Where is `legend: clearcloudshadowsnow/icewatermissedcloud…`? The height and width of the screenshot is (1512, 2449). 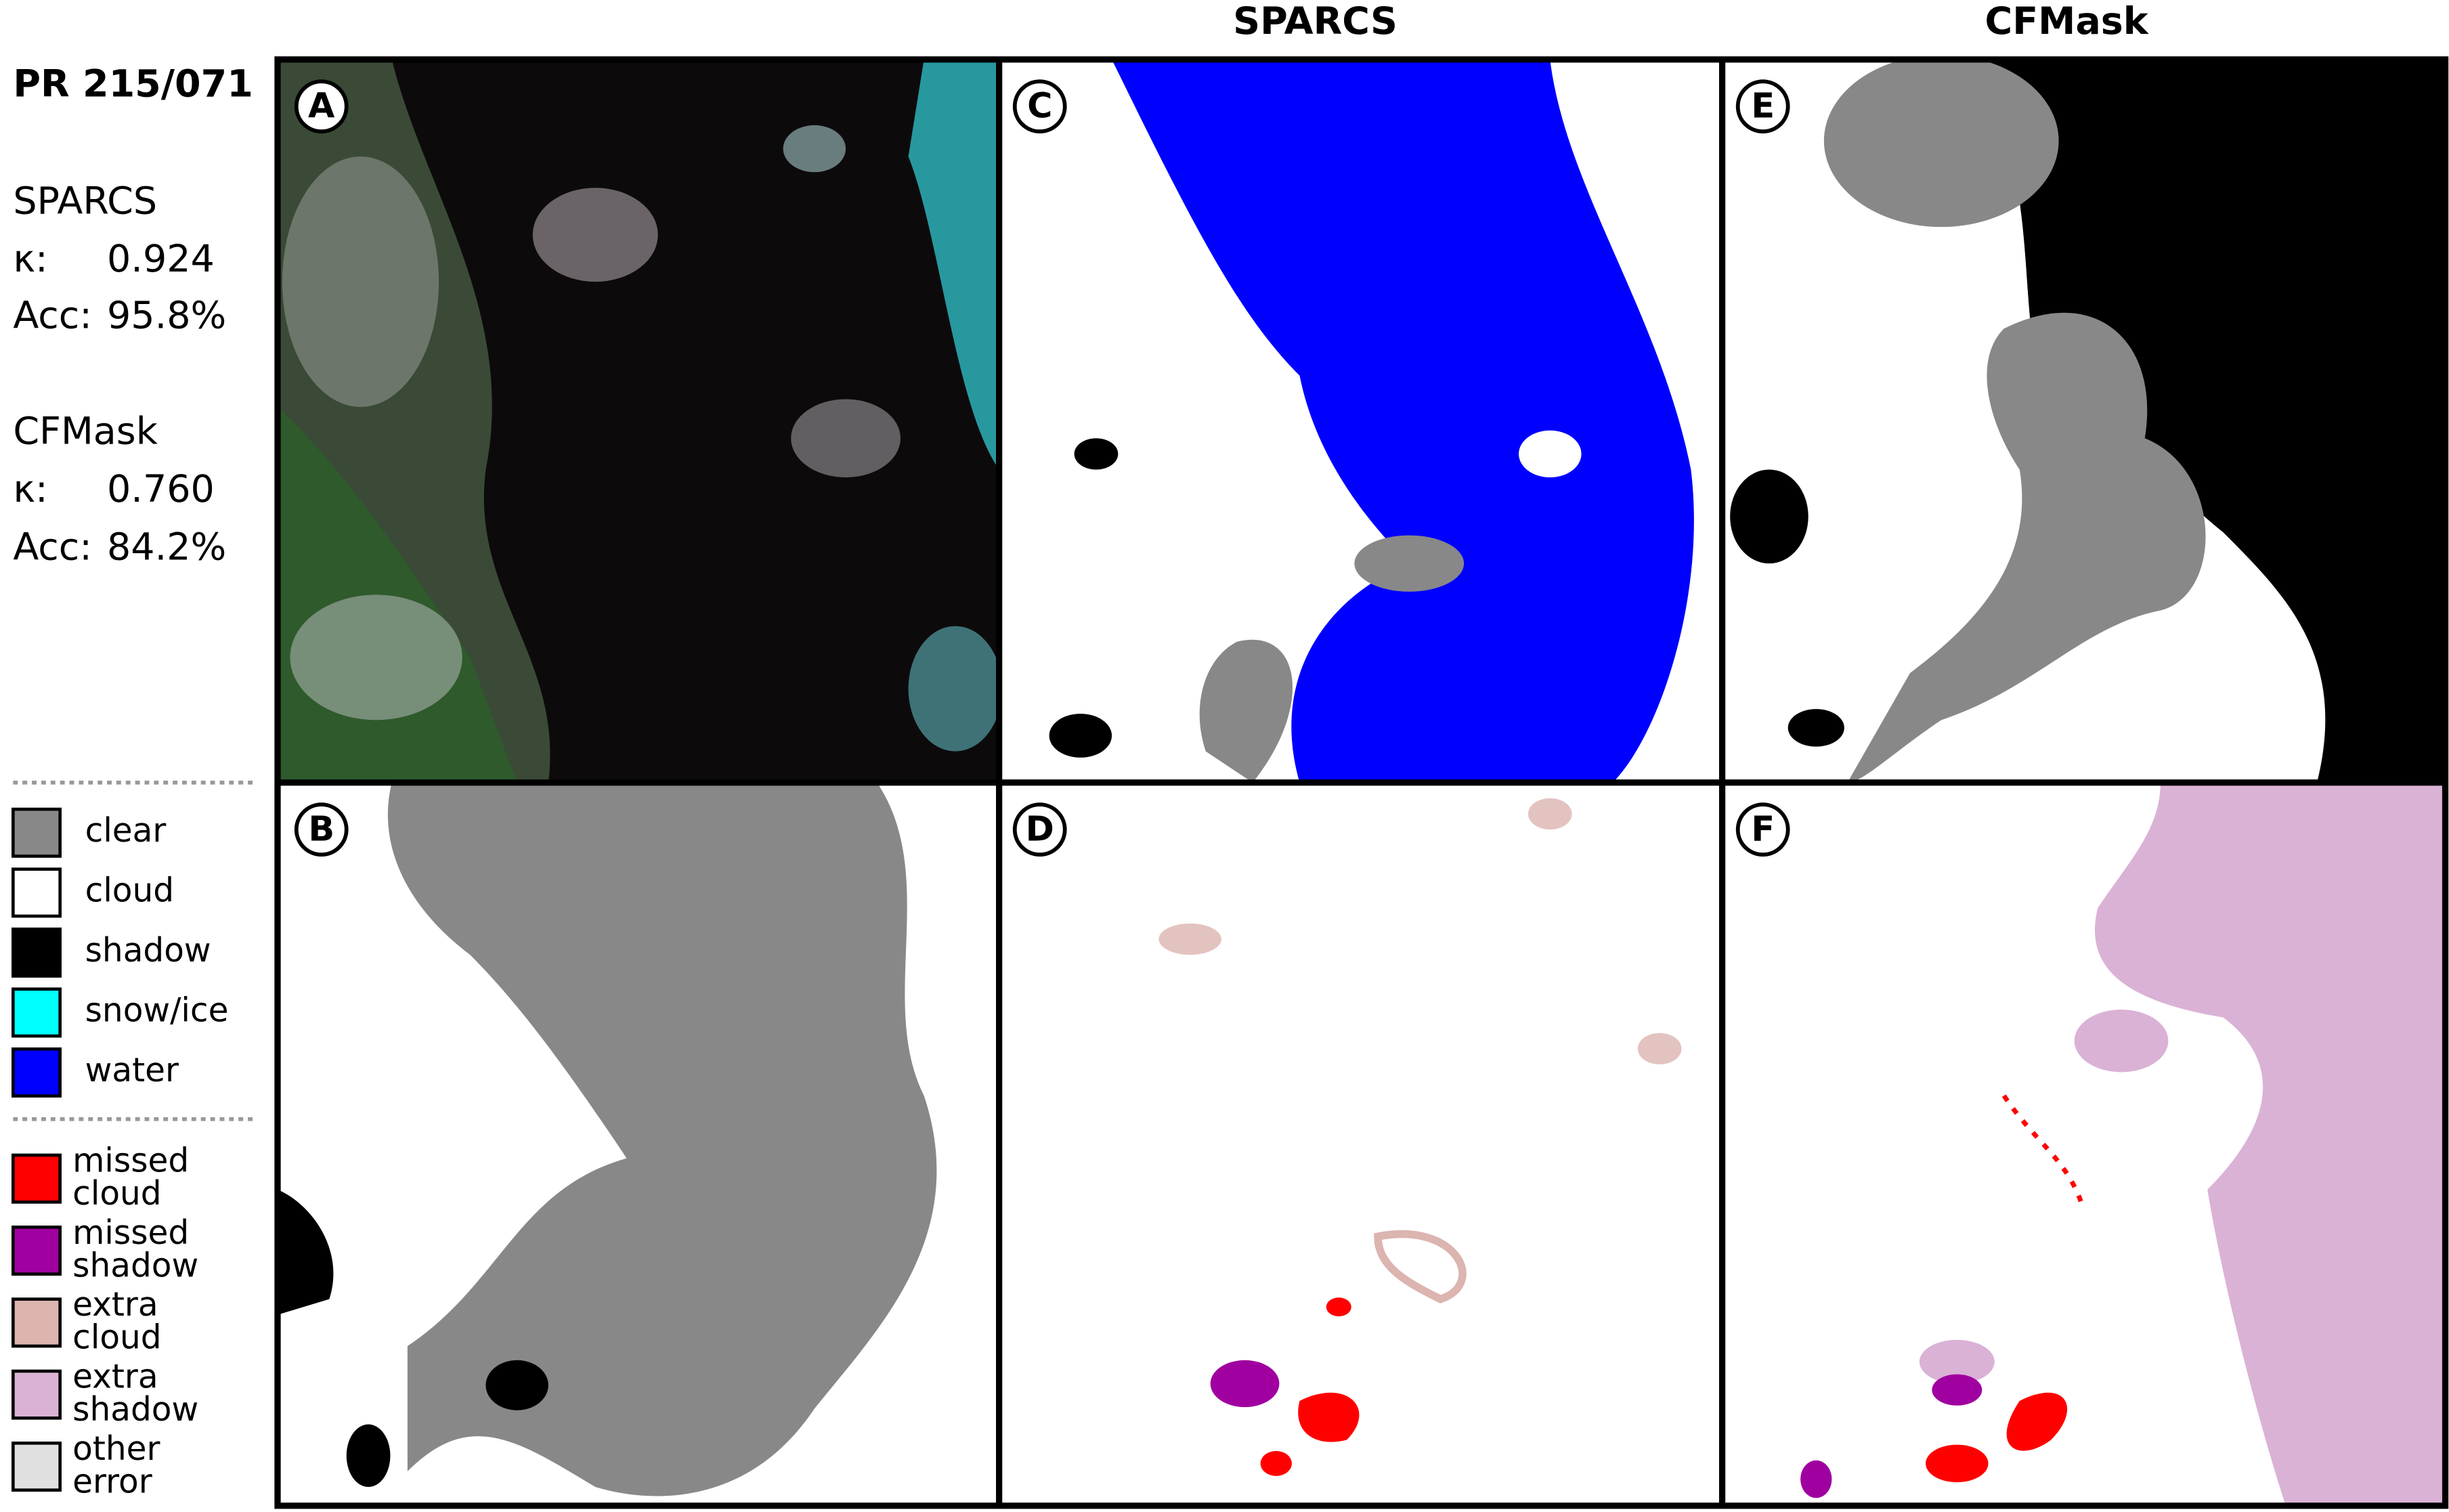 legend: clearcloudshadowsnow/icewatermissedcloud… is located at coordinates (120, 1153).